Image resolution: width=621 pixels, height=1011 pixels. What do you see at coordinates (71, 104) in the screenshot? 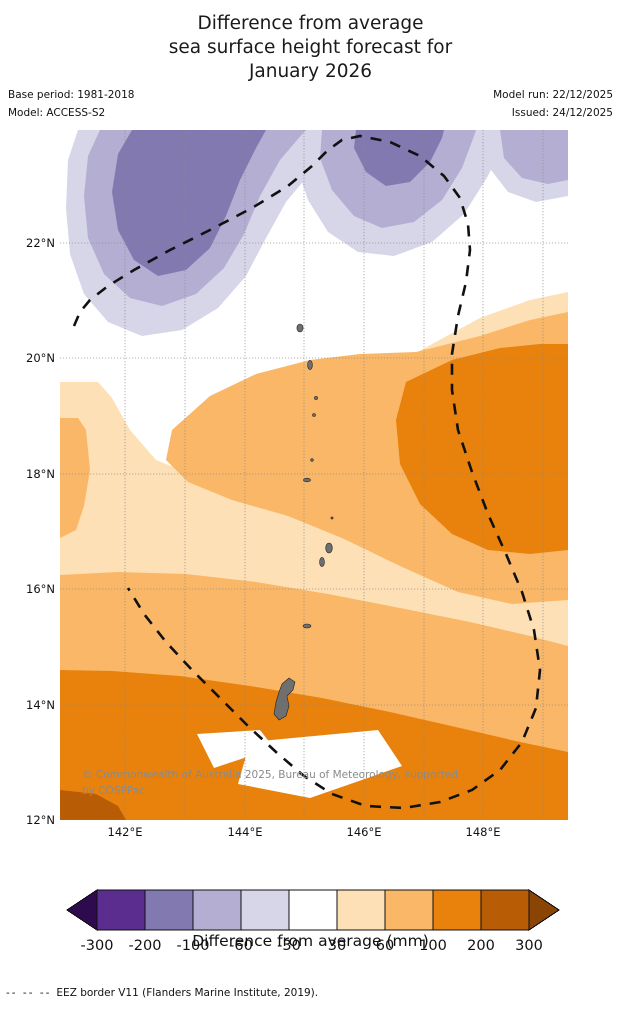
I see `metadata-left: Base period: 1981-2018 Model: ACCESS-S2` at bounding box center [71, 104].